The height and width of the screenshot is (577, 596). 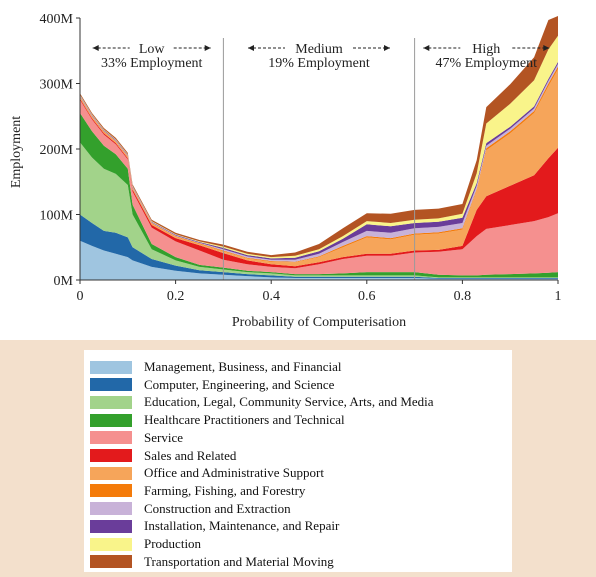 I want to click on y-tick-label: 300M, so click(x=57, y=85).